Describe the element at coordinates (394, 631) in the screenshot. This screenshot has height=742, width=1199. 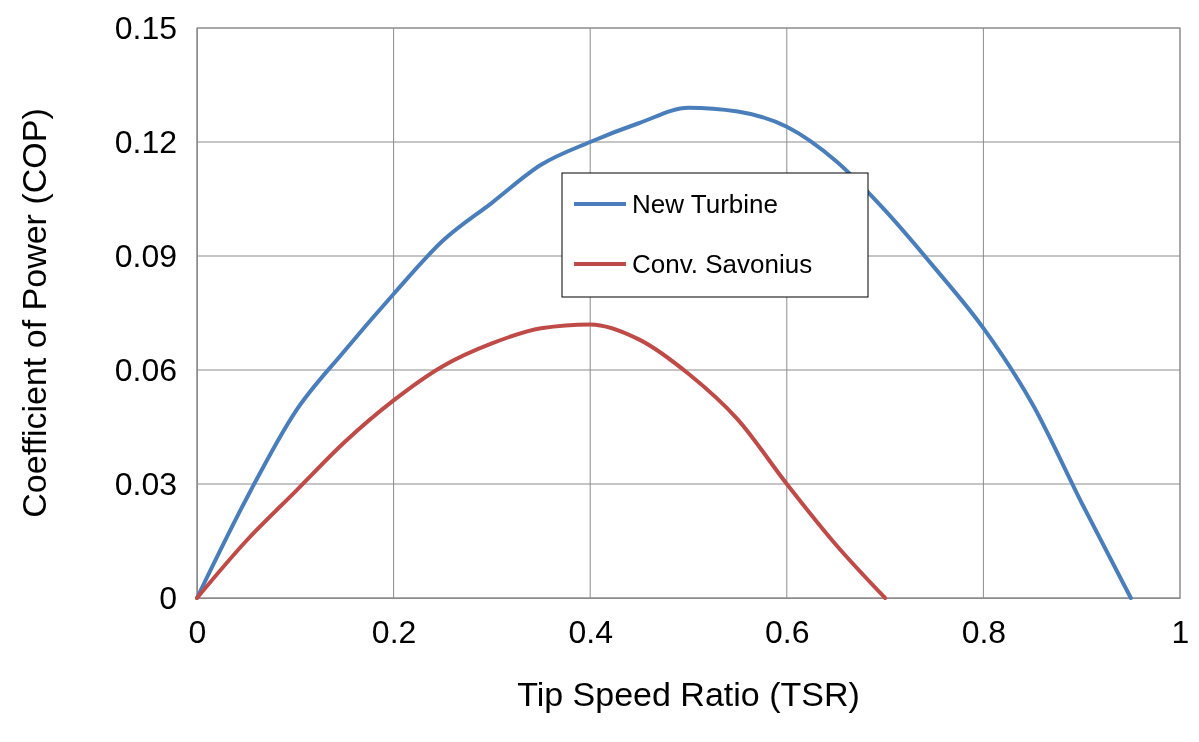
I see `x-tick-label: 0.2` at that location.